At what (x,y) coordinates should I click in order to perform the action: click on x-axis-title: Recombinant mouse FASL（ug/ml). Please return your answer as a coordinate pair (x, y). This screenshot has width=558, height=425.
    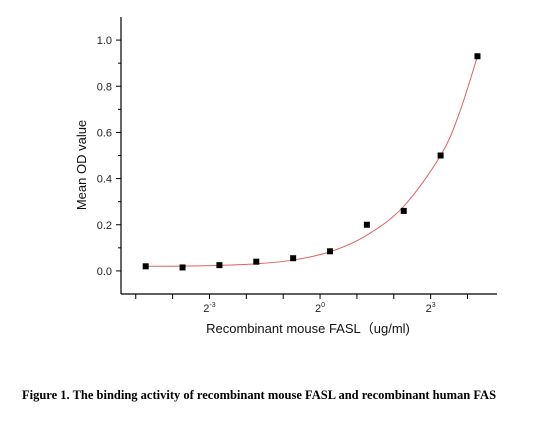
    Looking at the image, I should click on (308, 328).